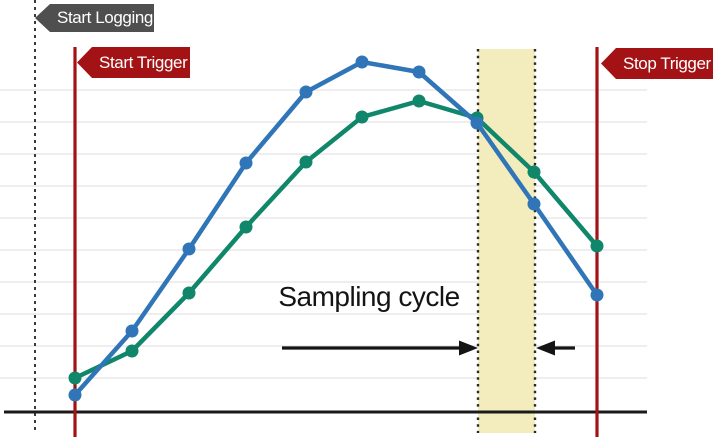 The height and width of the screenshot is (439, 713). What do you see at coordinates (667, 63) in the screenshot?
I see `stop-trigger-label: Stop Trigger` at bounding box center [667, 63].